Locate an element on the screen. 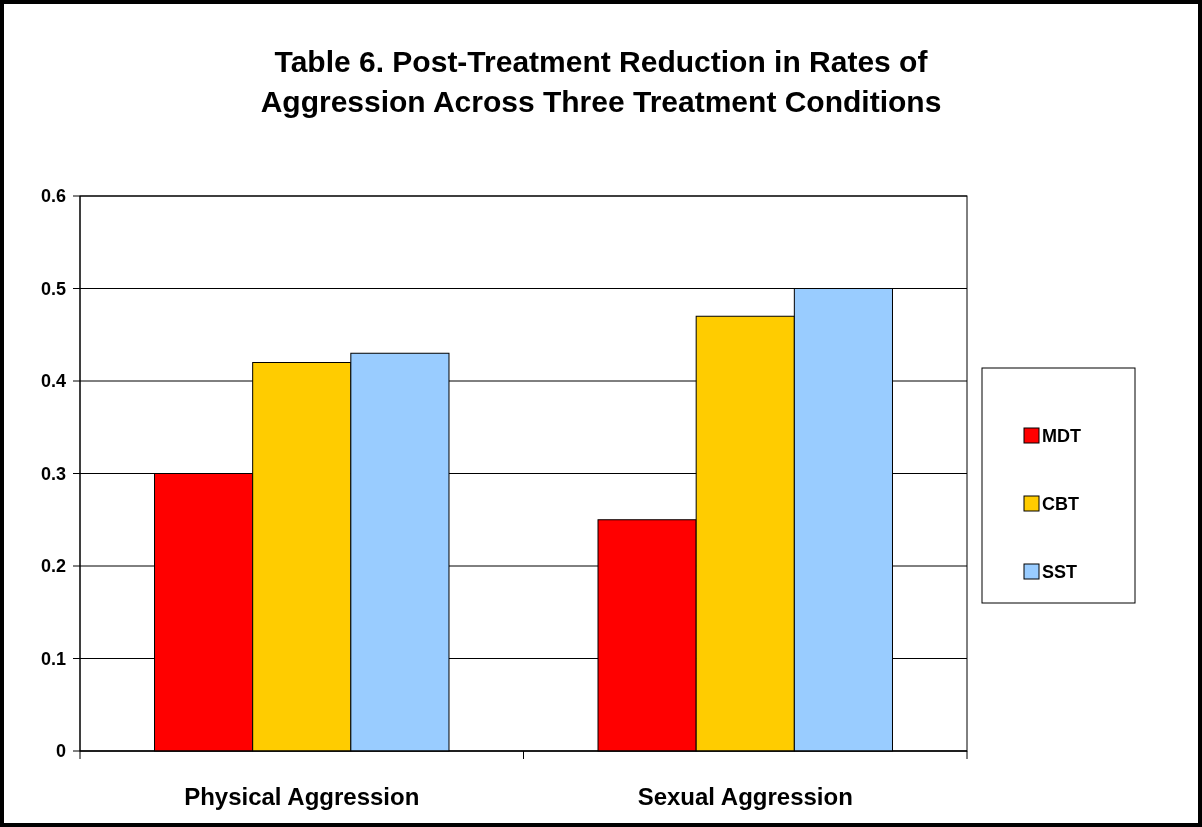  y-tick-label: 0 is located at coordinates (60, 751).